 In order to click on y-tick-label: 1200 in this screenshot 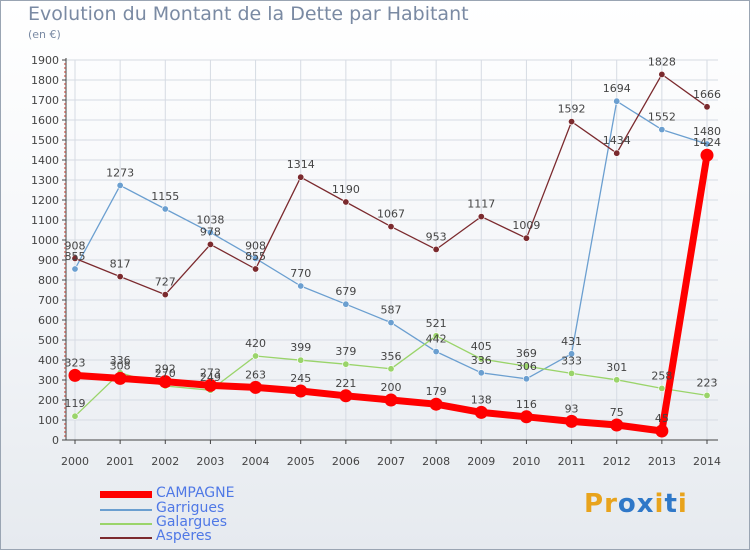, I will do `click(45, 200)`.